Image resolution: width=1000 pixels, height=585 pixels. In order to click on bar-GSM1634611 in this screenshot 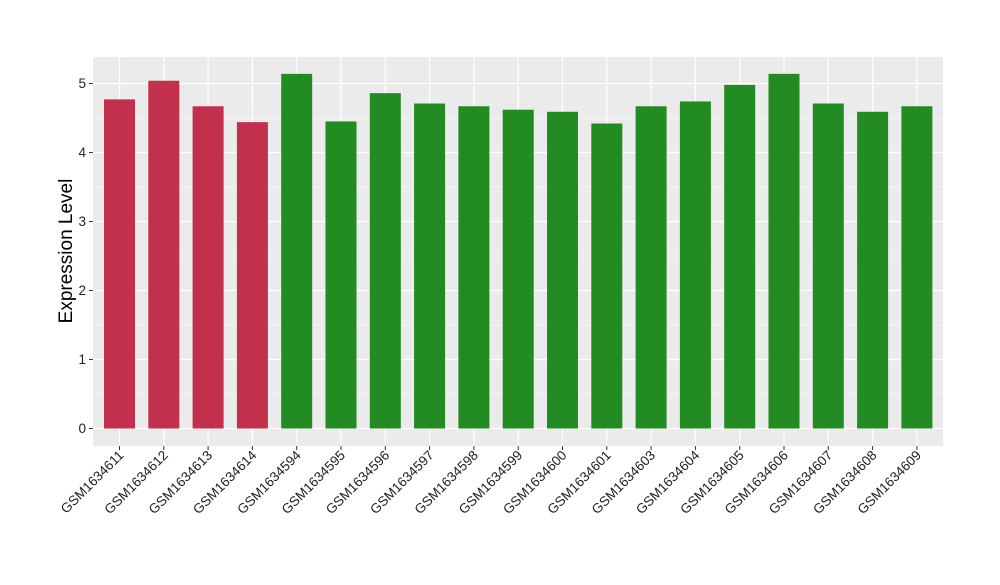, I will do `click(119, 264)`.